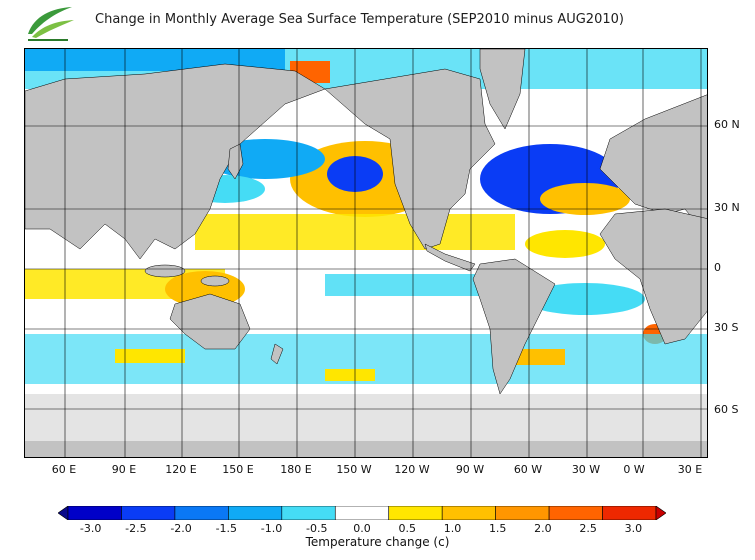 Image resolution: width=755 pixels, height=560 pixels. What do you see at coordinates (470, 469) in the screenshot?
I see `lon-label-90w: 90 W` at bounding box center [470, 469].